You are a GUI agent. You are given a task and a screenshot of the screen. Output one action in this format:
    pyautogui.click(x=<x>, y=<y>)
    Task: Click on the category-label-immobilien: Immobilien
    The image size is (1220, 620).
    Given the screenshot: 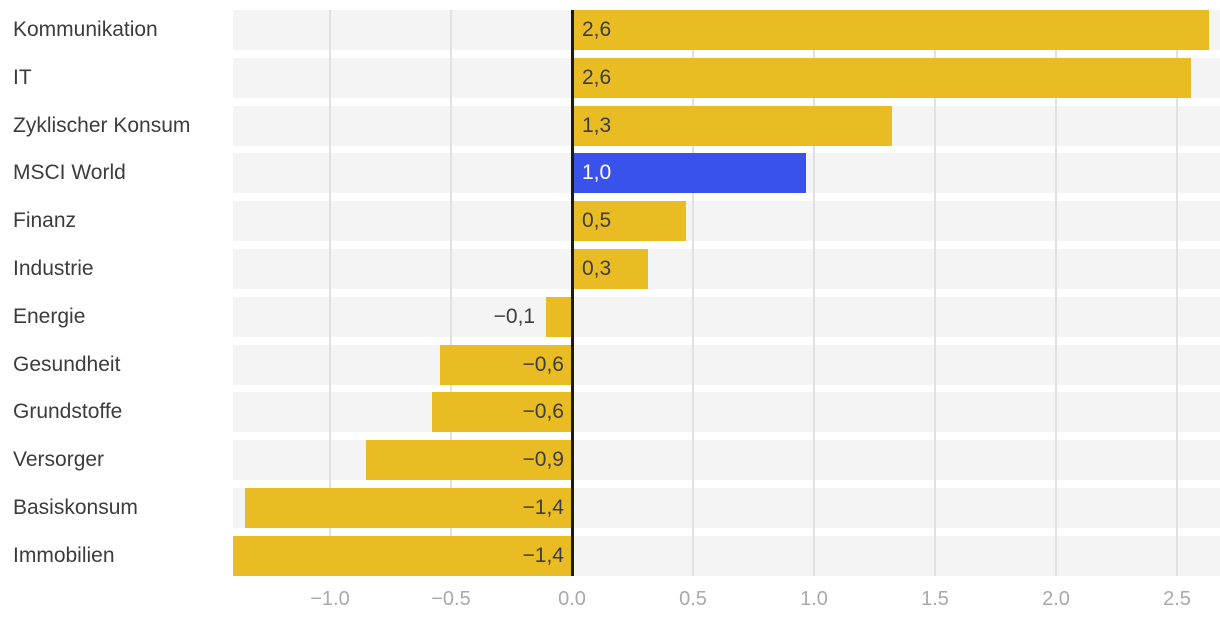 What is the action you would take?
    pyautogui.click(x=64, y=555)
    